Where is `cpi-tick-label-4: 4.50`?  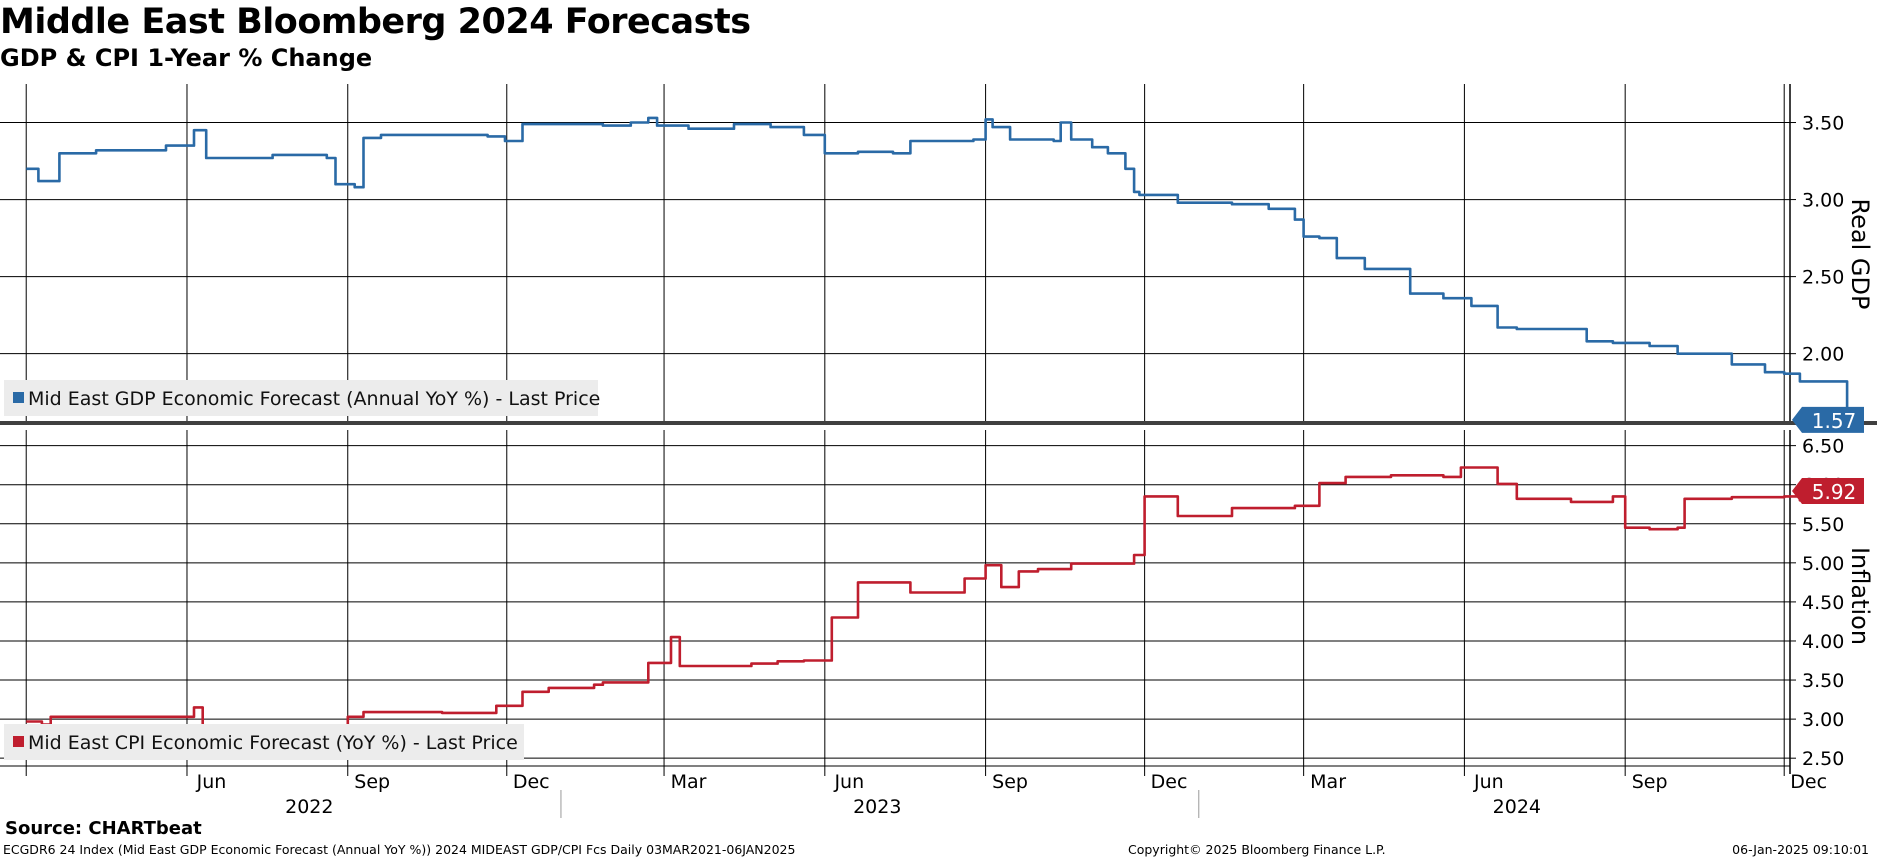
cpi-tick-label-4: 4.50 is located at coordinates (1823, 603).